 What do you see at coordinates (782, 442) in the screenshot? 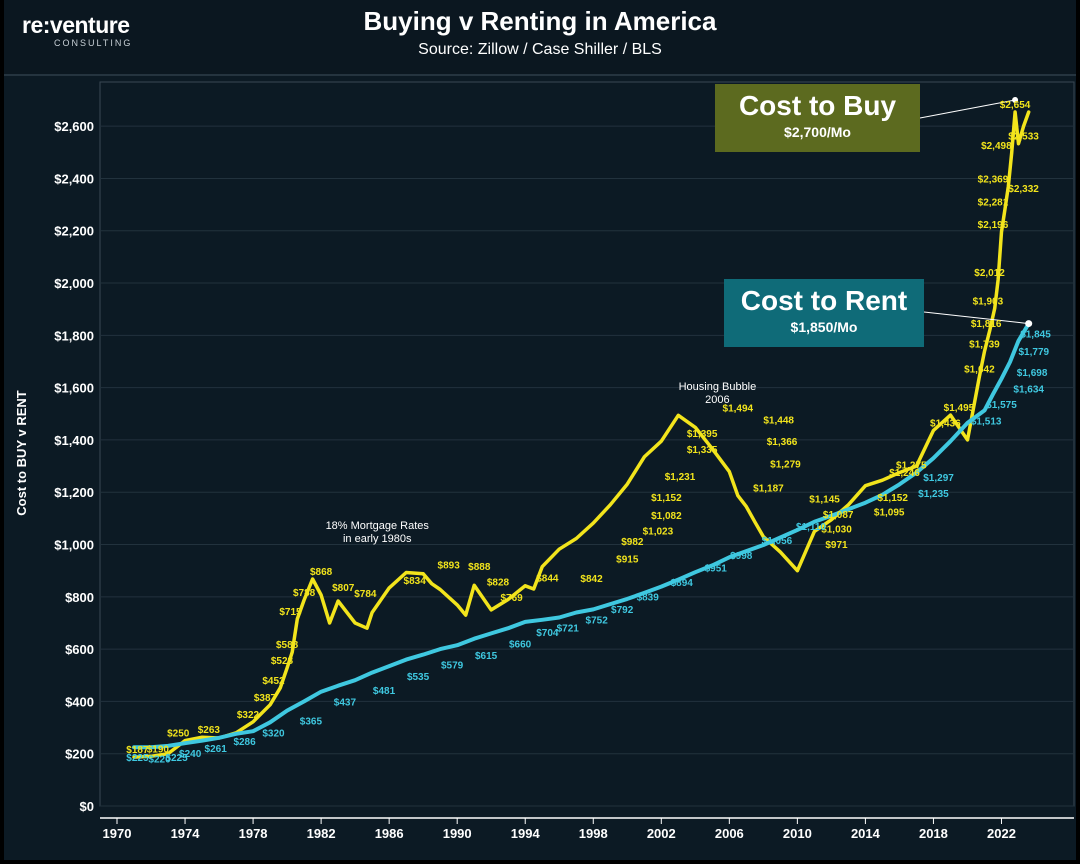
I see `buy-data-label: $1,366` at bounding box center [782, 442].